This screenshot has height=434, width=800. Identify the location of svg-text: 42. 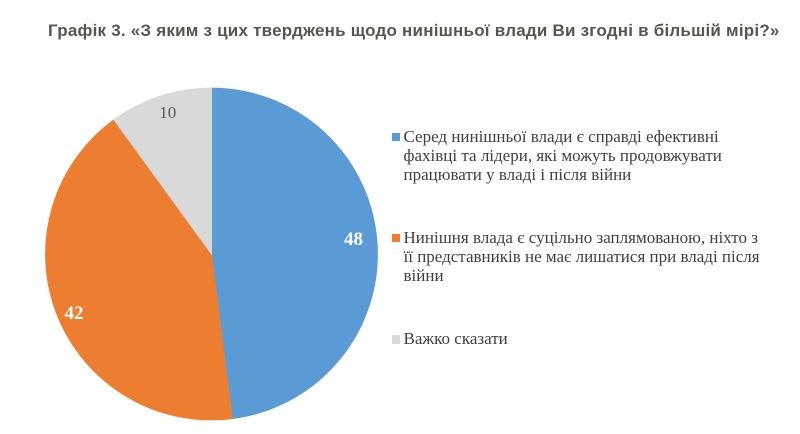
(74, 313).